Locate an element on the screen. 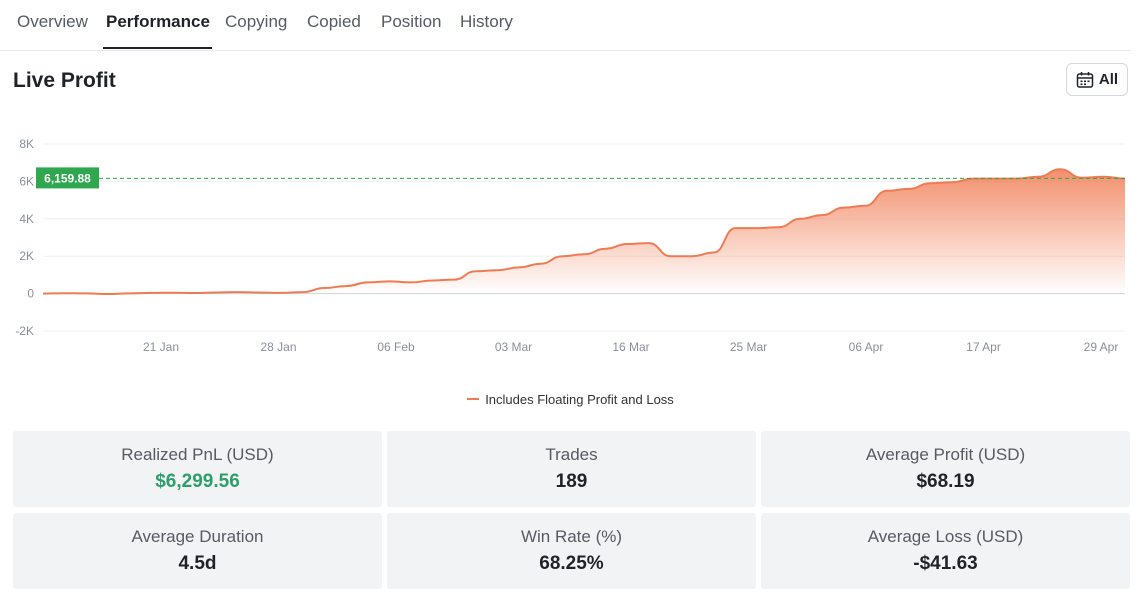 This screenshot has height=600, width=1141. tab-history: History is located at coordinates (486, 21).